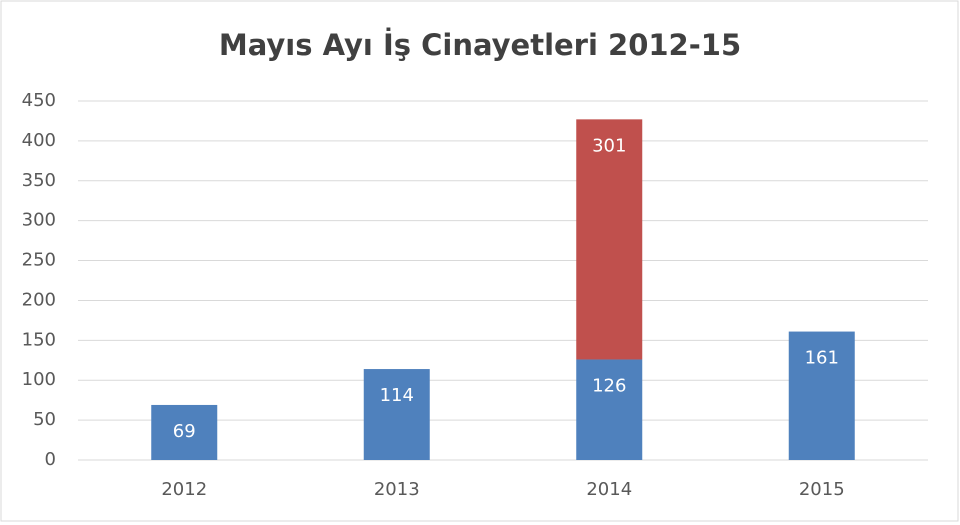  What do you see at coordinates (822, 489) in the screenshot?
I see `x-tick-label: 2015` at bounding box center [822, 489].